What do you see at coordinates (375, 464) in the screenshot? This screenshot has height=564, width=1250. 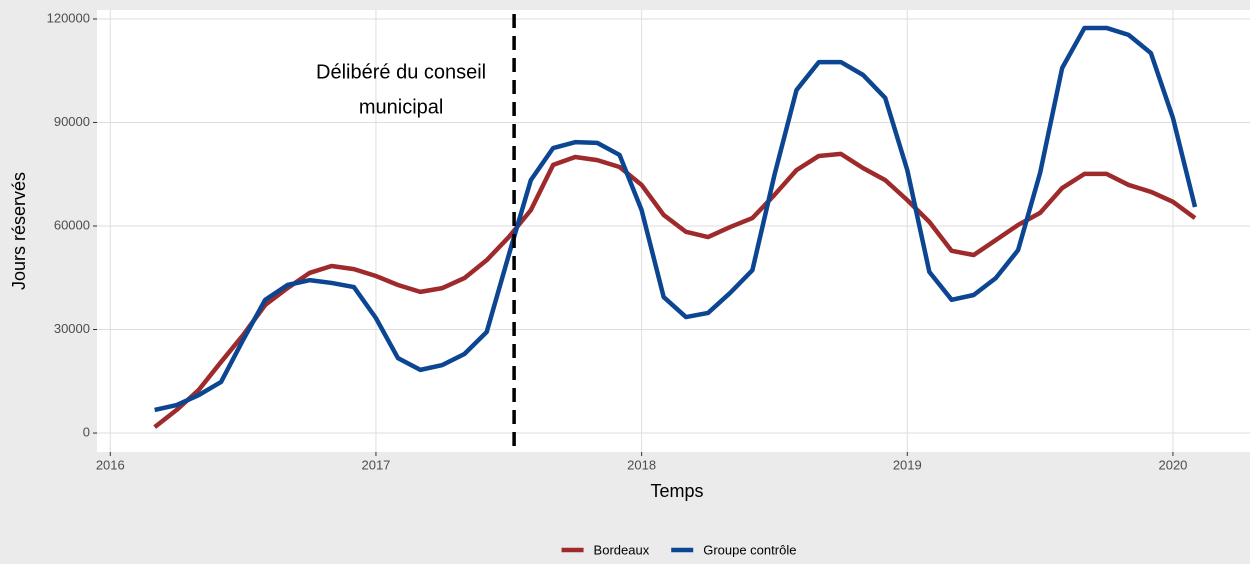 I see `x-tick-label: 2017` at bounding box center [375, 464].